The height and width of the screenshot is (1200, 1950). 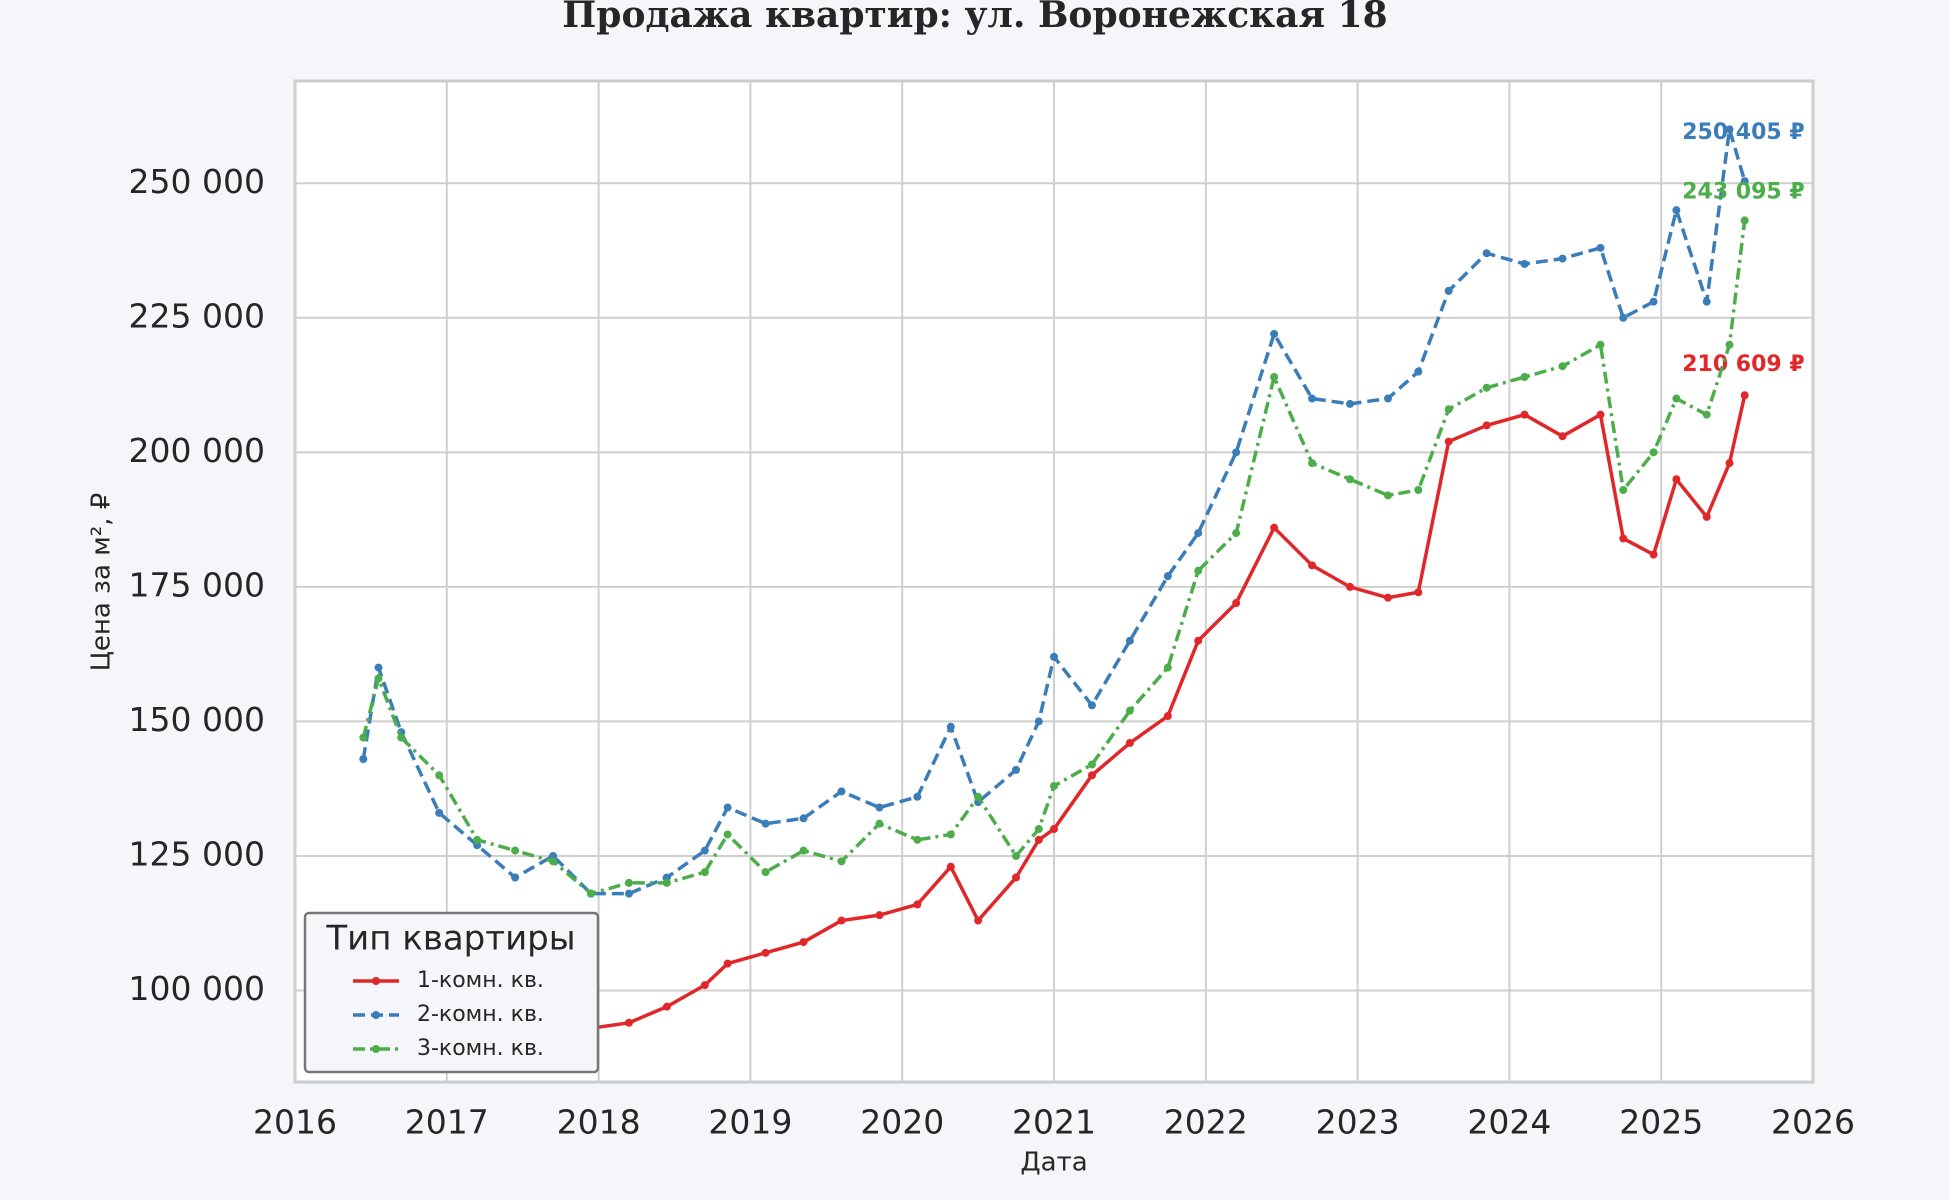 What do you see at coordinates (197, 315) in the screenshot?
I see `y-tick-label: 225 000` at bounding box center [197, 315].